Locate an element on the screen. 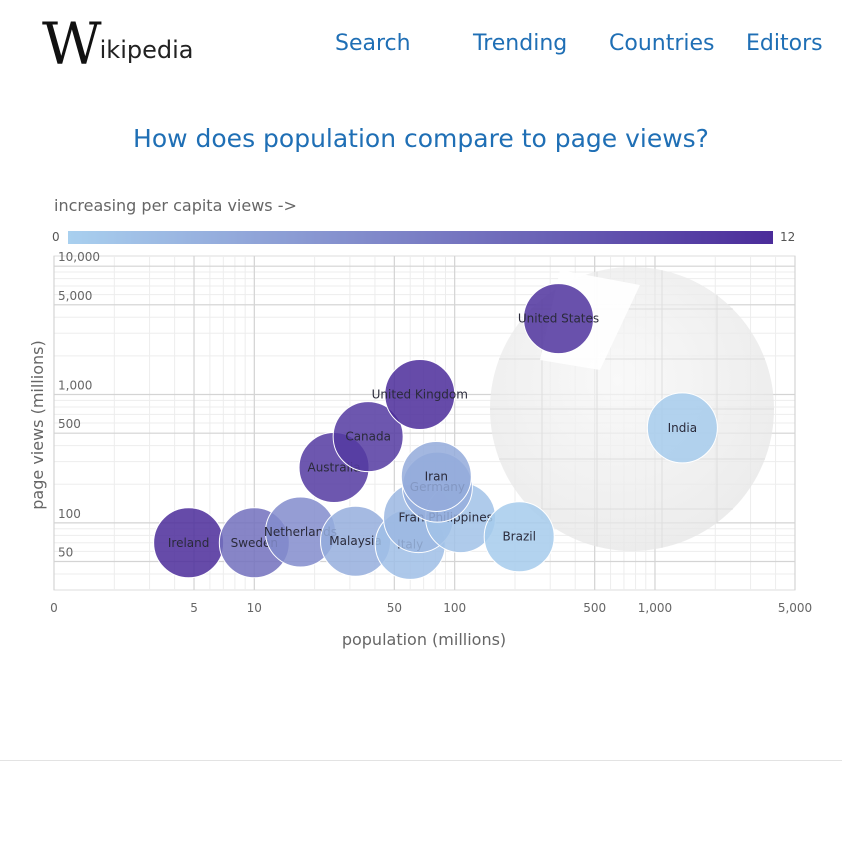  x-tick-label: 1,000 is located at coordinates (655, 608).